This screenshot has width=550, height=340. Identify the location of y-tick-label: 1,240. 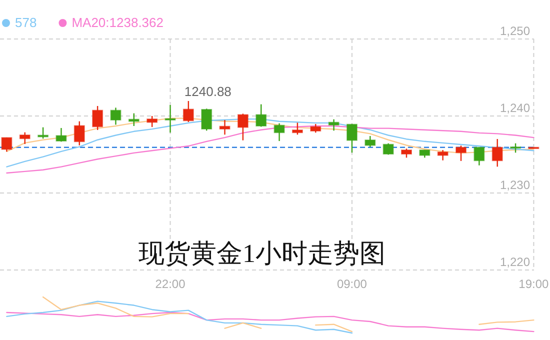
(515, 108).